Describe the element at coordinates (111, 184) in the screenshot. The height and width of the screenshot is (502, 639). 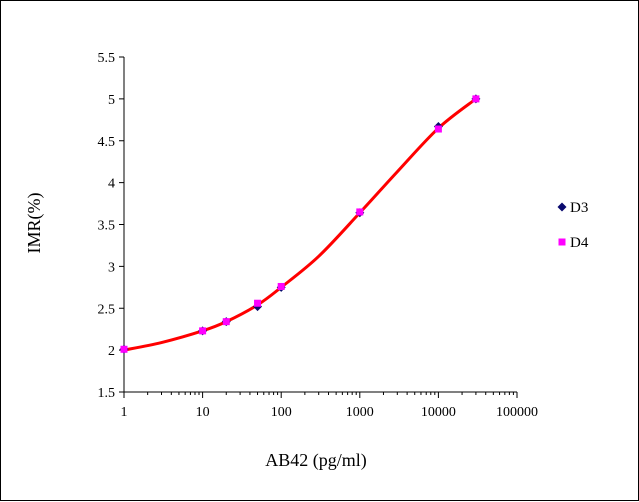
I see `y-tick-label: 4` at that location.